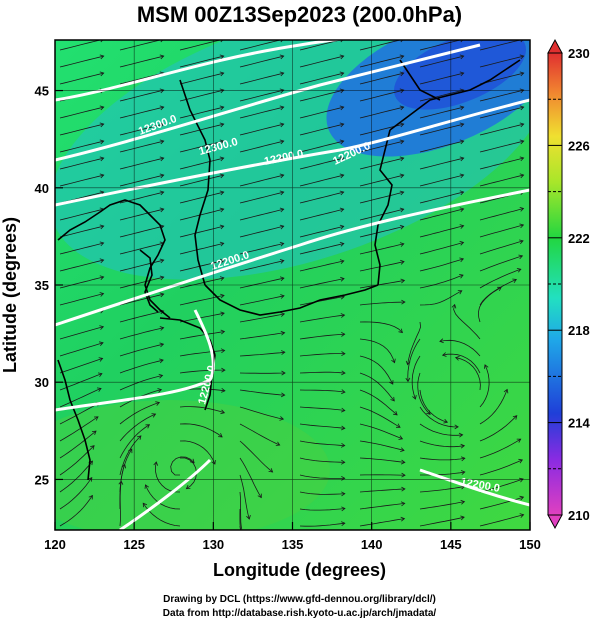  What do you see at coordinates (55, 544) in the screenshot?
I see `x-tick-label: 120` at bounding box center [55, 544].